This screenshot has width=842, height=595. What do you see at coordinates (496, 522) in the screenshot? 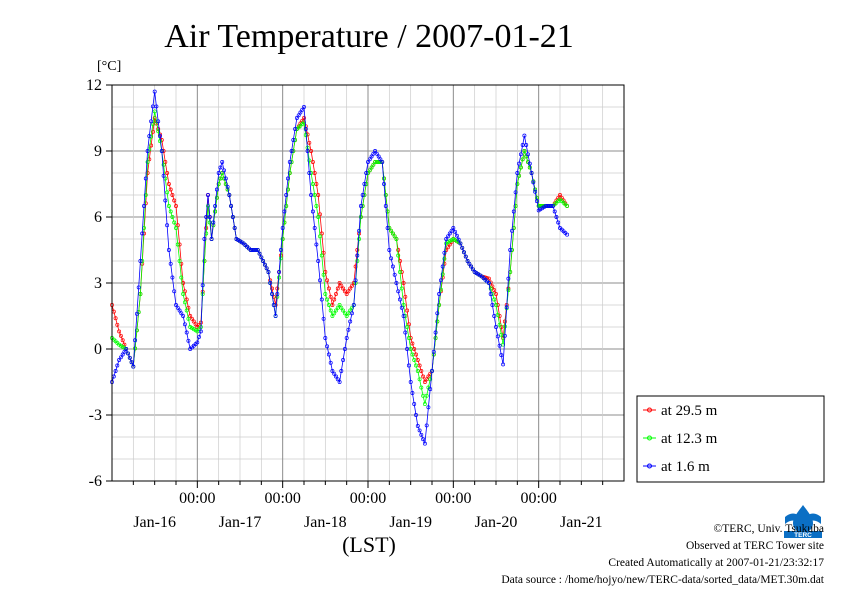
I see `x-day-label: Jan-20` at bounding box center [496, 522].